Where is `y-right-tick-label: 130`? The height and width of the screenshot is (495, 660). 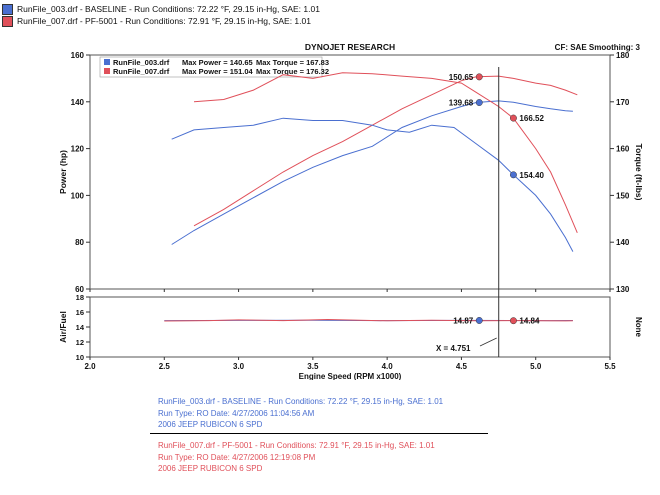
y-right-tick-label: 130 is located at coordinates (623, 289).